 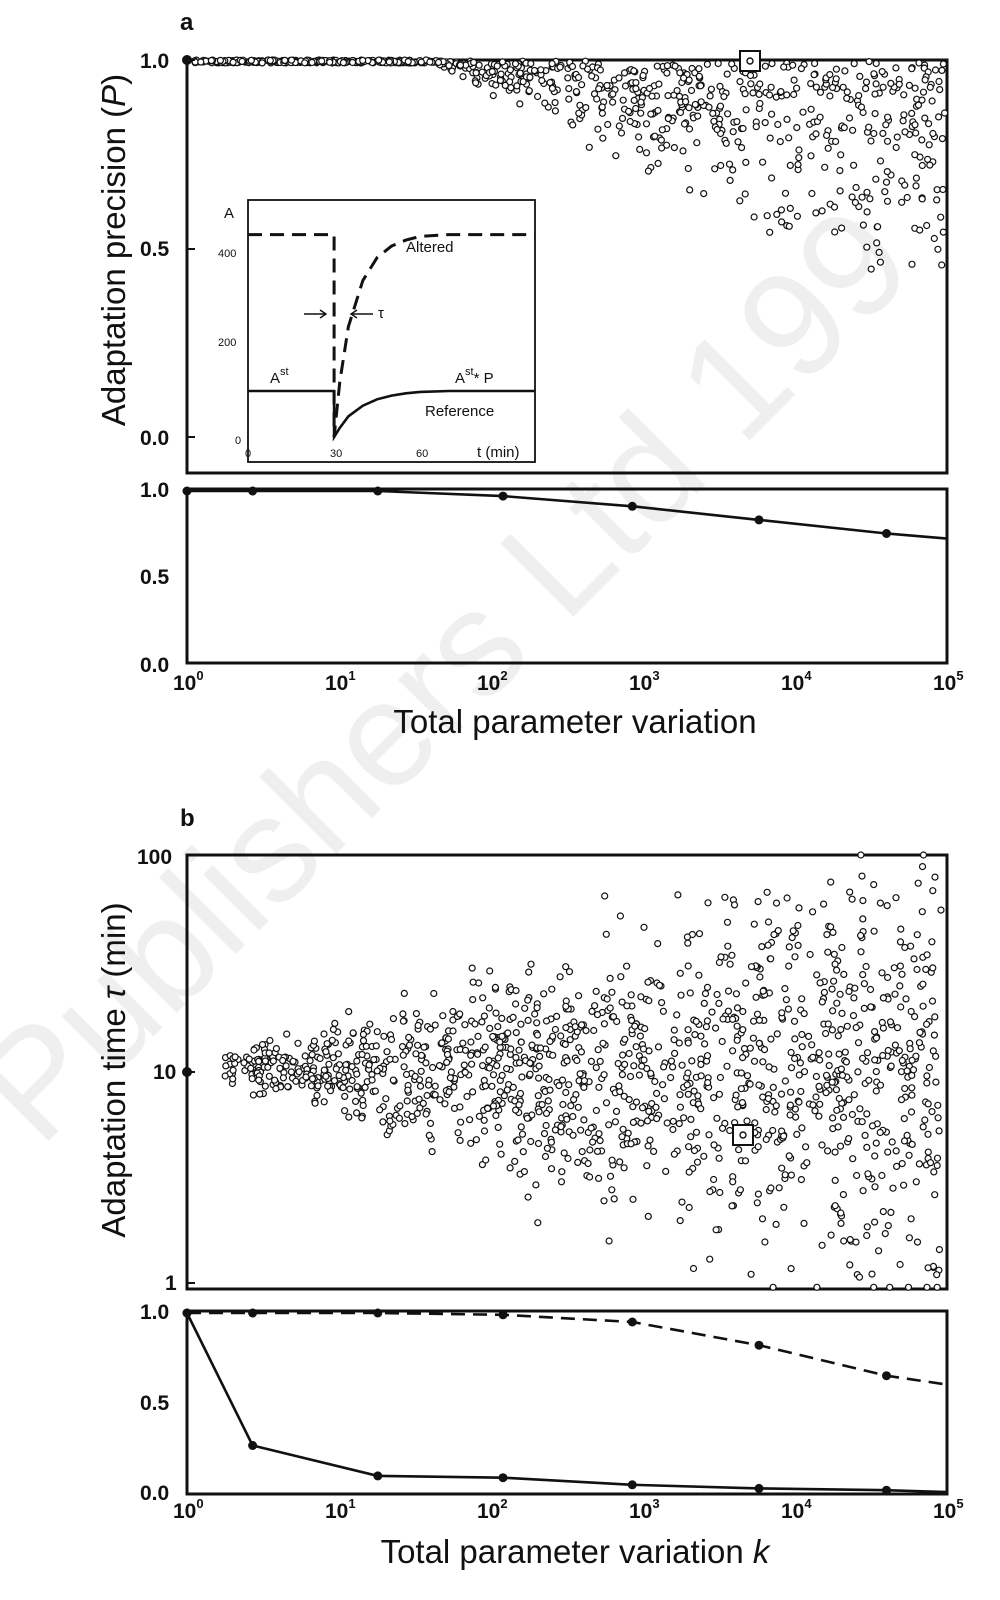 I want to click on b-ylabel: Adaptation time τ (min), so click(x=113, y=1069).